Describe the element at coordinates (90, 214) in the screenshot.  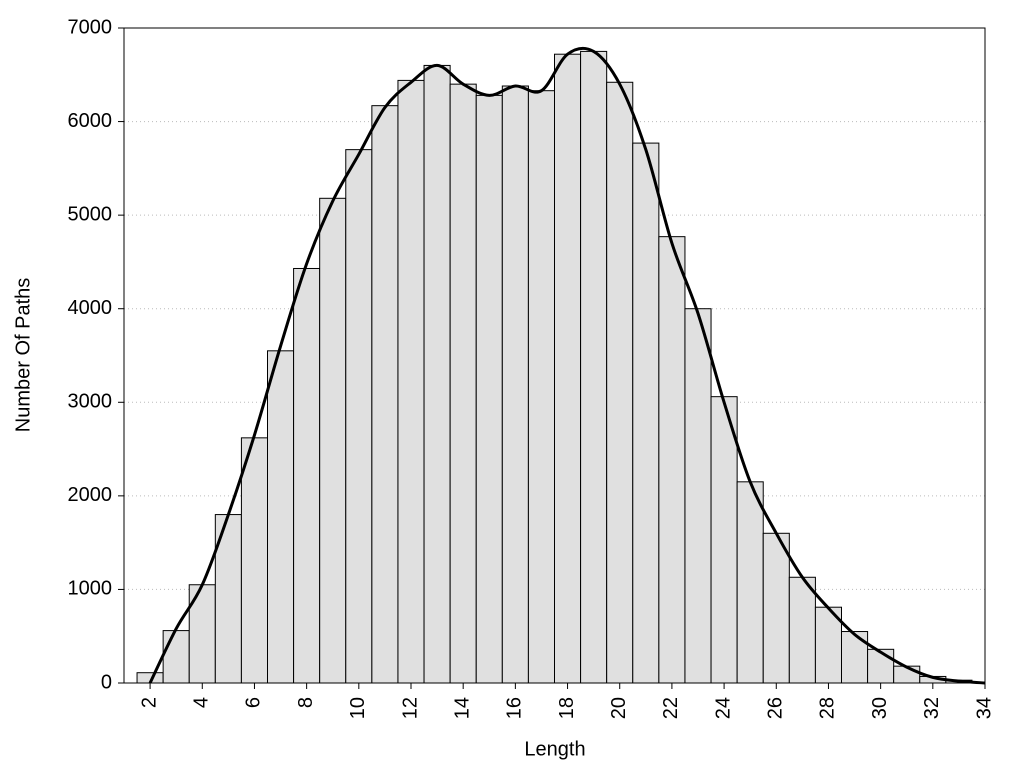
I see `y-tick-label: 5000` at that location.